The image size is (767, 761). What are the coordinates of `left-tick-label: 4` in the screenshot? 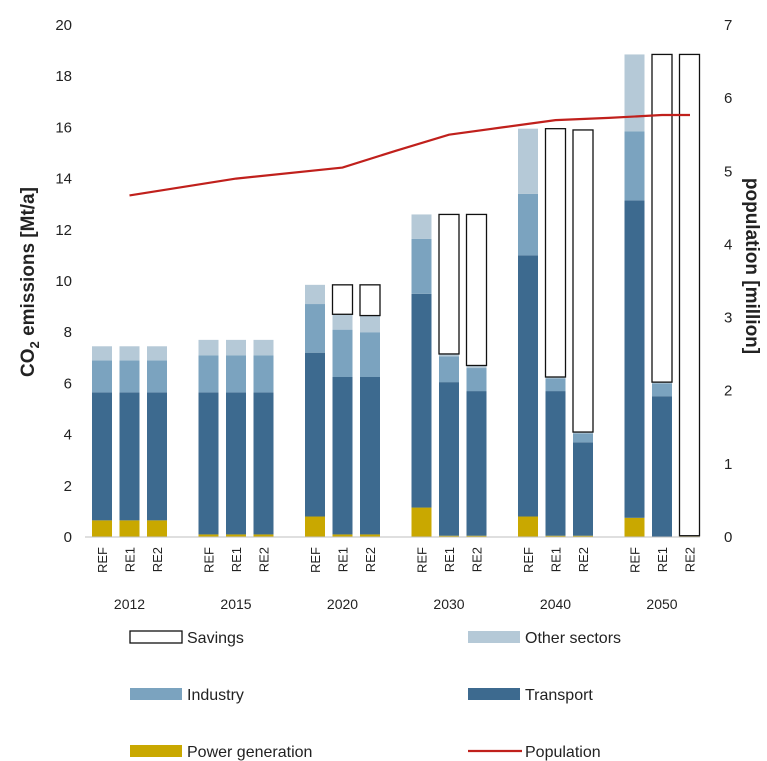 It's located at (68, 435).